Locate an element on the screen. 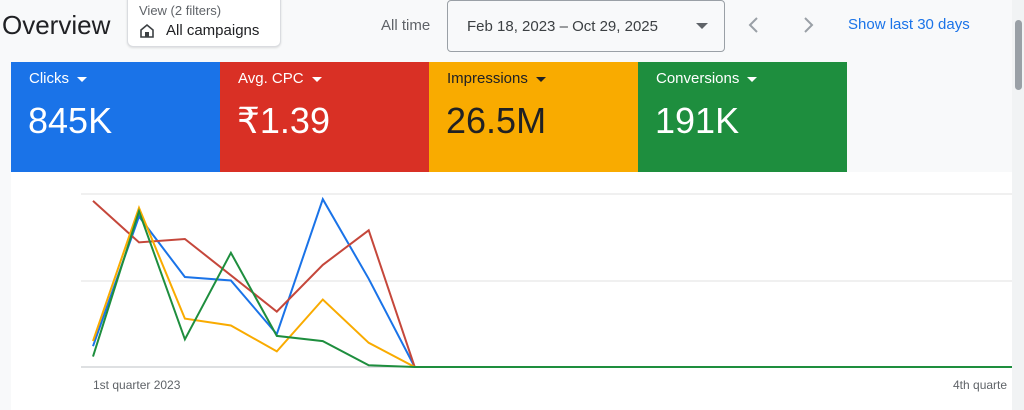 Image resolution: width=1024 pixels, height=410 pixels. scrollbar-thumb is located at coordinates (1018, 55).